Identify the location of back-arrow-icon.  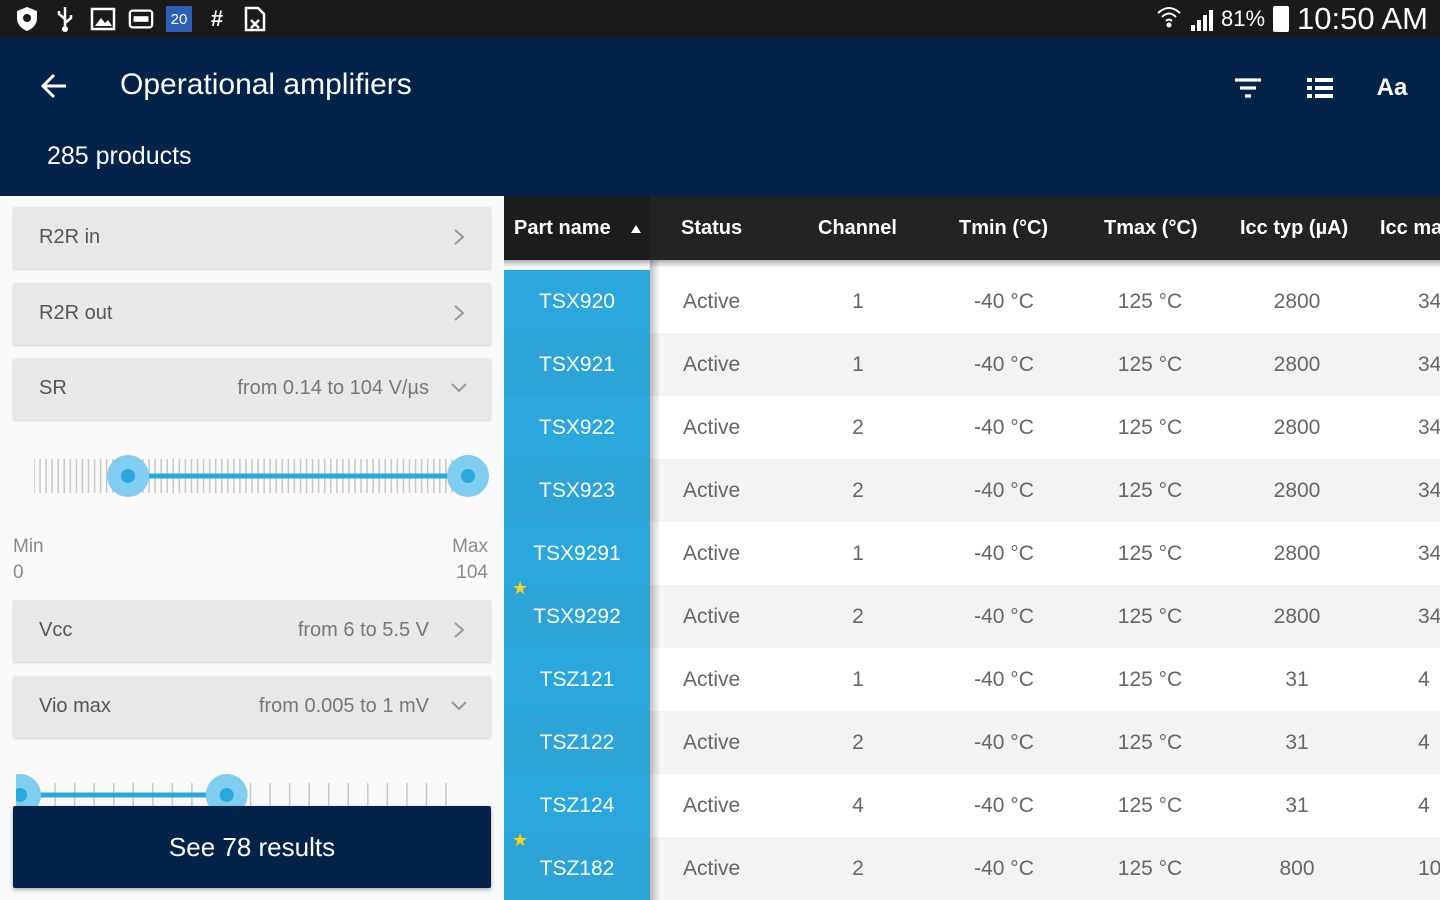
(53, 86).